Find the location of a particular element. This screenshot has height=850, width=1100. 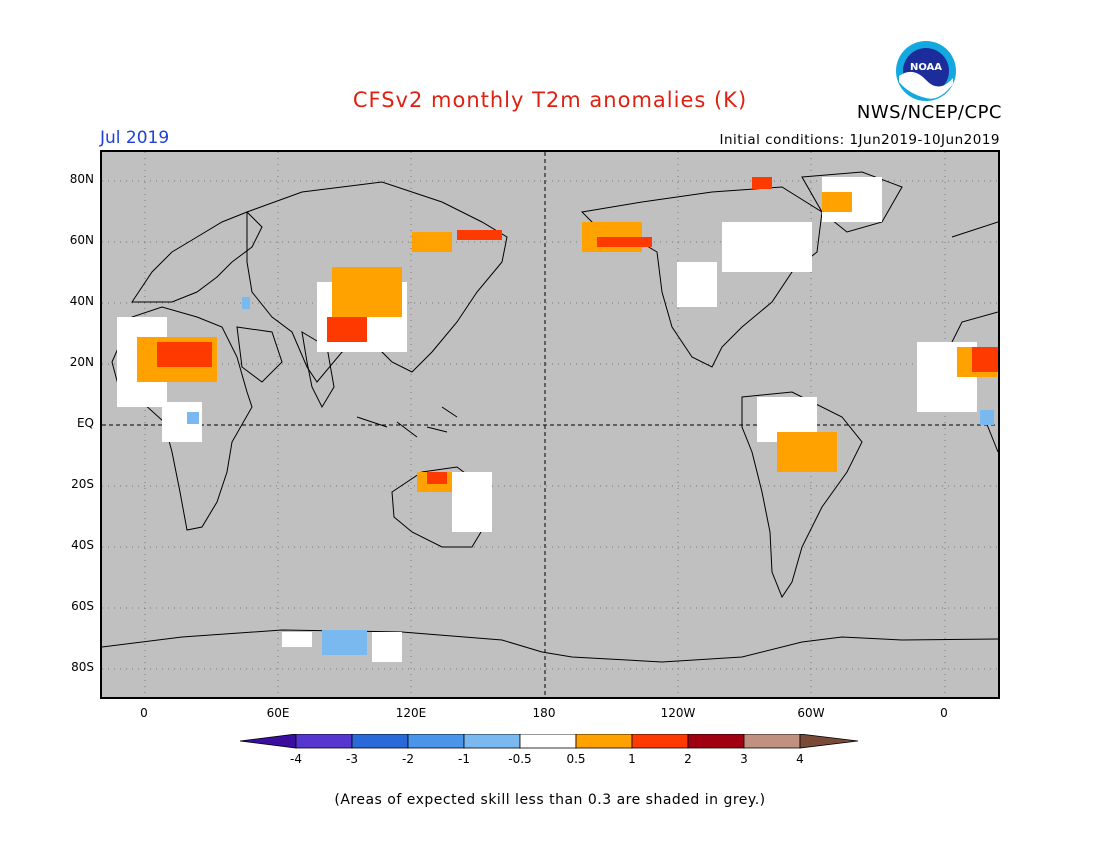

color-legend is located at coordinates (549, 741).